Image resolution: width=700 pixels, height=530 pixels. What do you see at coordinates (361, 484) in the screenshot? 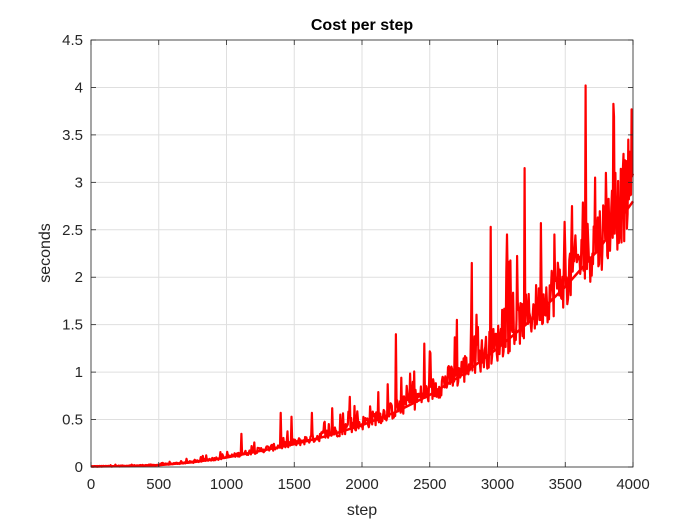
I see `x-tick-label: 2000` at bounding box center [361, 484].